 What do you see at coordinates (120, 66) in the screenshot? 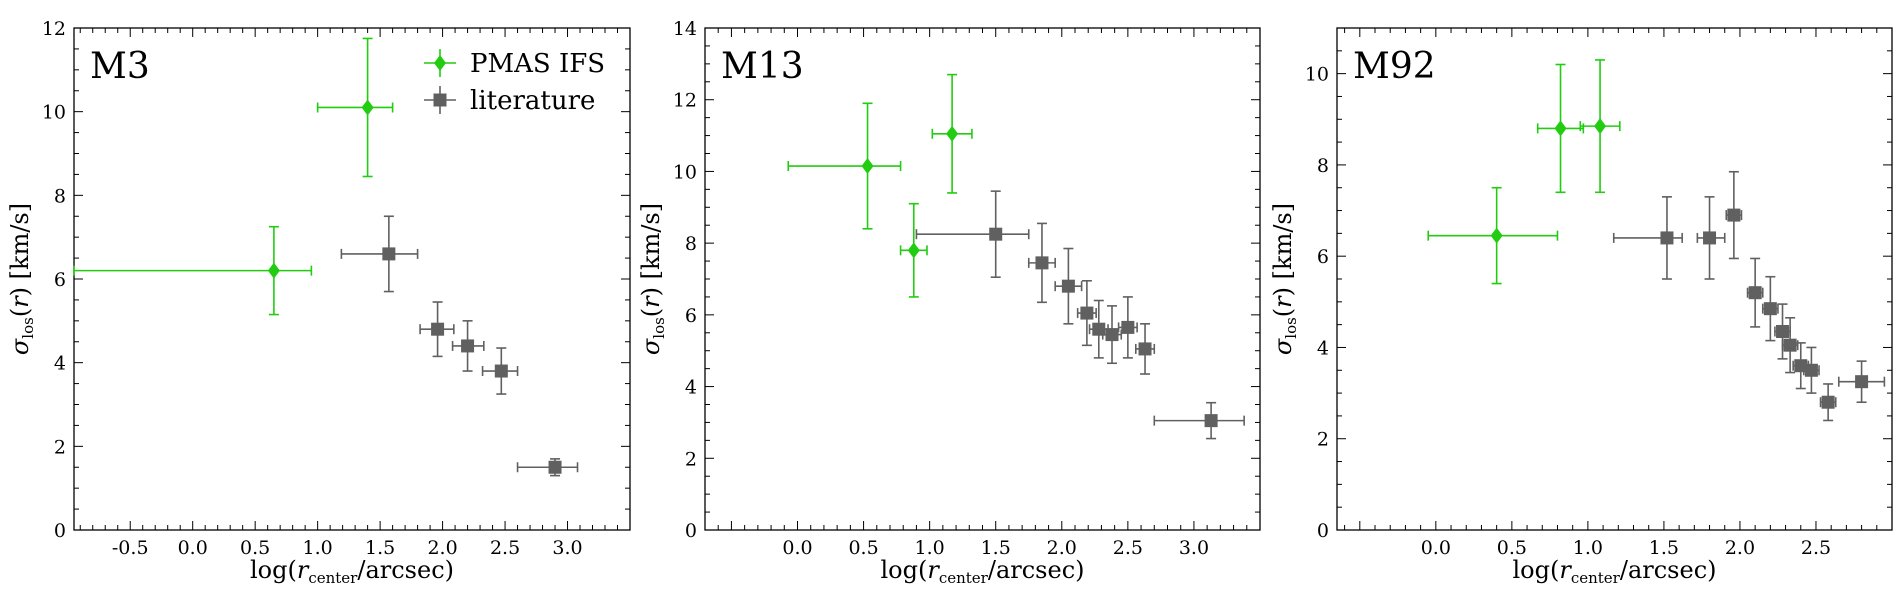
I see `panel-title: M3` at bounding box center [120, 66].